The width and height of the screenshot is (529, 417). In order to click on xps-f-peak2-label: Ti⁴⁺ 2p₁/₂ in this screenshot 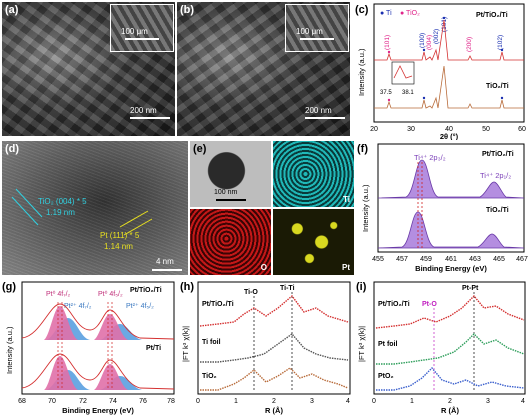, I will do `click(495, 175)`.